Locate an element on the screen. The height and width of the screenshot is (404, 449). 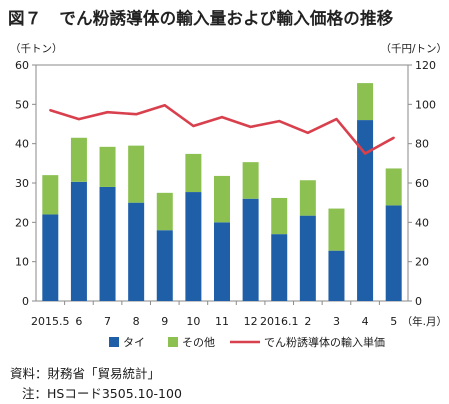
x-tick-label: 8 is located at coordinates (136, 321).